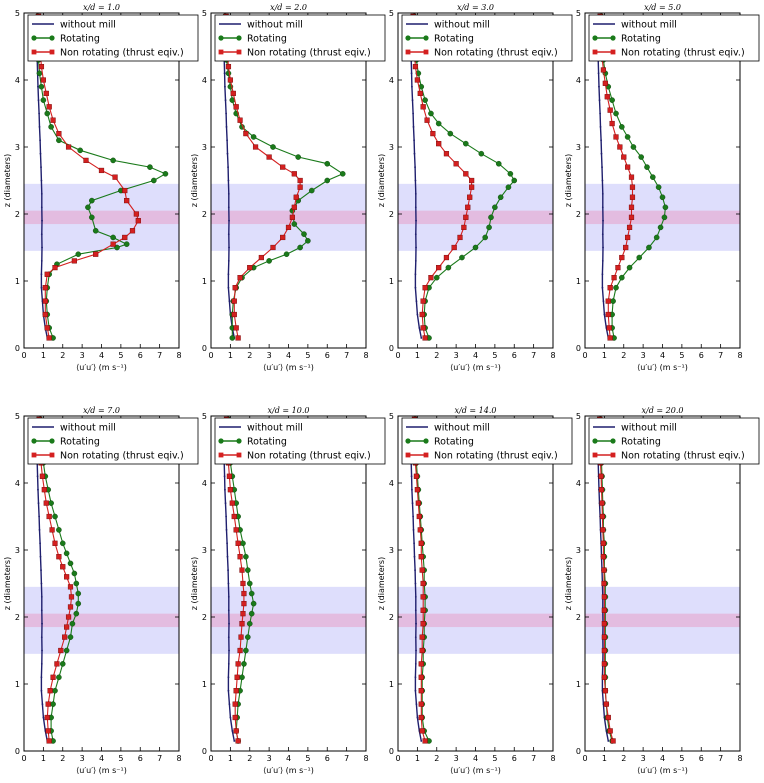 This screenshot has height=783, width=764. I want to click on y-tick-label: 1, so click(17, 281).